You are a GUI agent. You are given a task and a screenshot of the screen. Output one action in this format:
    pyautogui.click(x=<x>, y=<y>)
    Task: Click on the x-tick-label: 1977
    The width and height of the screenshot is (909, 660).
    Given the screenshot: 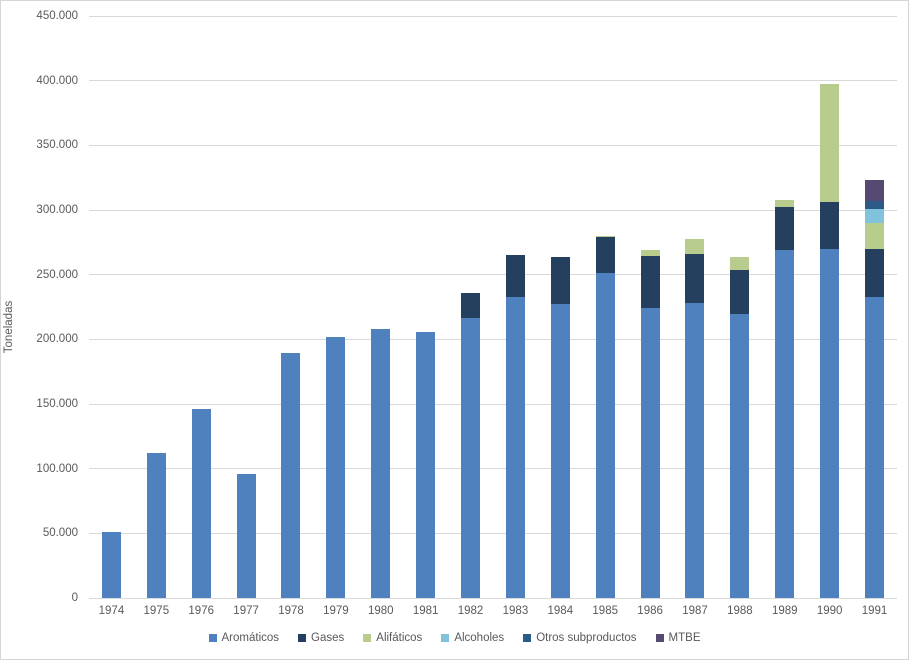 What is the action you would take?
    pyautogui.click(x=246, y=611)
    